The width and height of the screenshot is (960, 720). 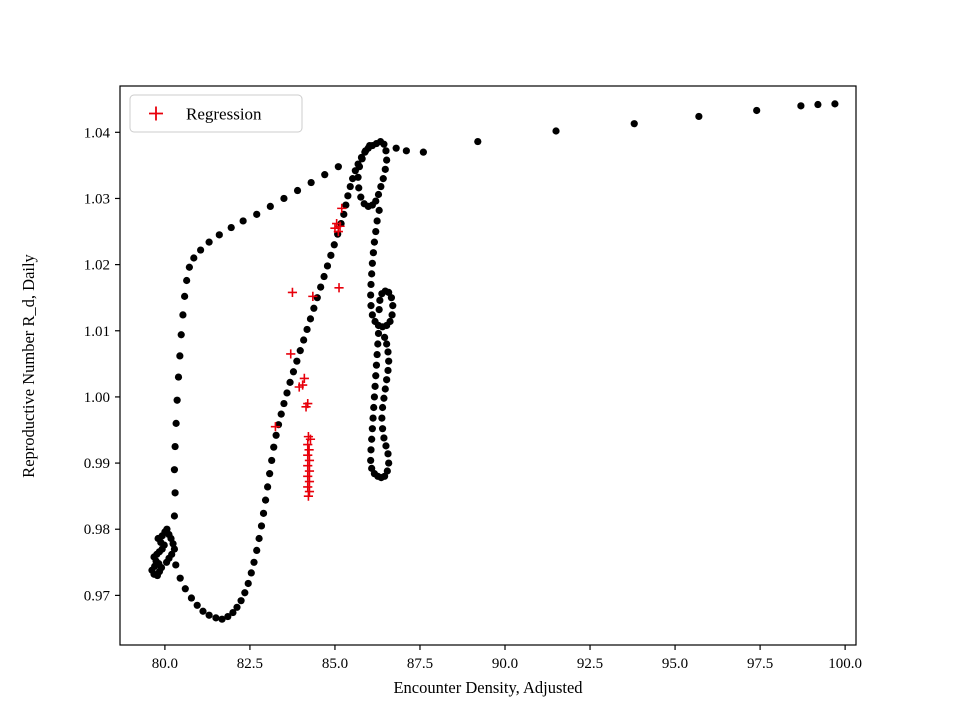 What do you see at coordinates (97, 133) in the screenshot?
I see `y-tick-label: 1.04` at bounding box center [97, 133].